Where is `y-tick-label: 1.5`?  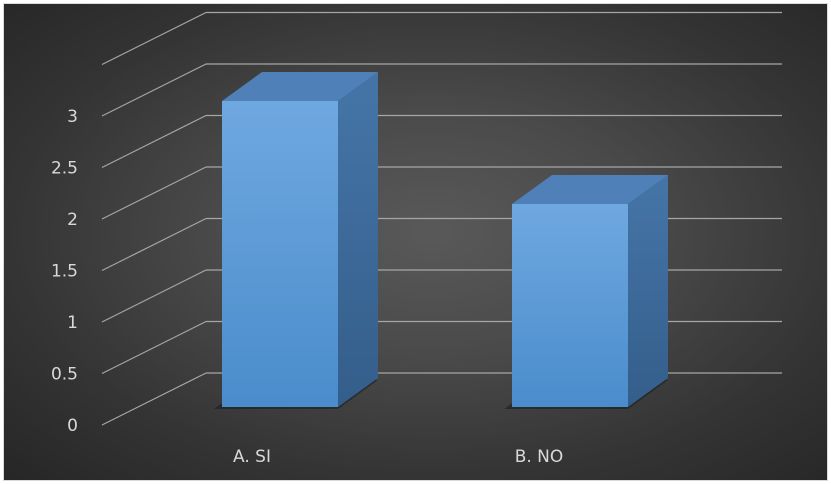
y-tick-label: 1.5 is located at coordinates (64, 272).